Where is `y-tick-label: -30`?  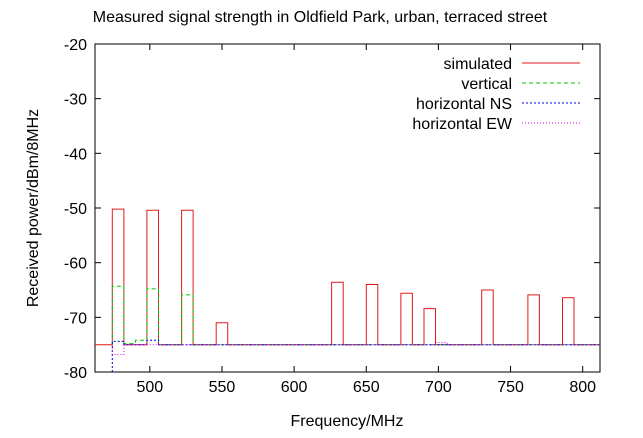 y-tick-label: -30 is located at coordinates (75, 100).